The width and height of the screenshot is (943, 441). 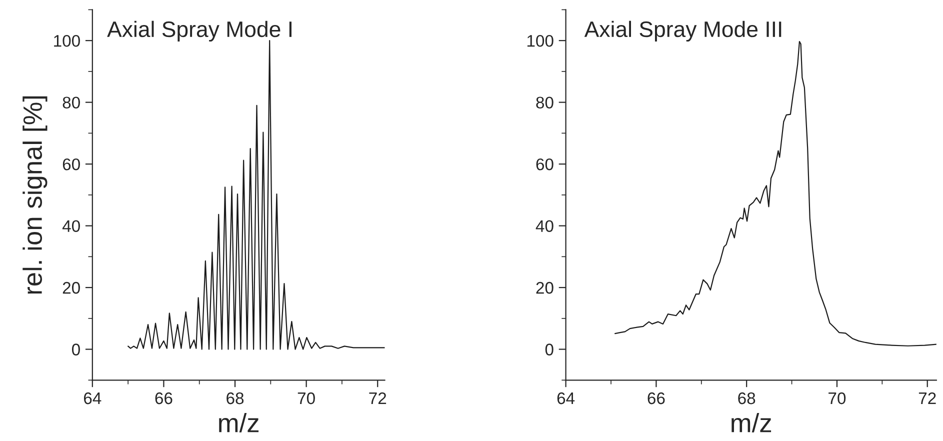 I want to click on y-axis-title: rel. ion signal [%], so click(x=35, y=195).